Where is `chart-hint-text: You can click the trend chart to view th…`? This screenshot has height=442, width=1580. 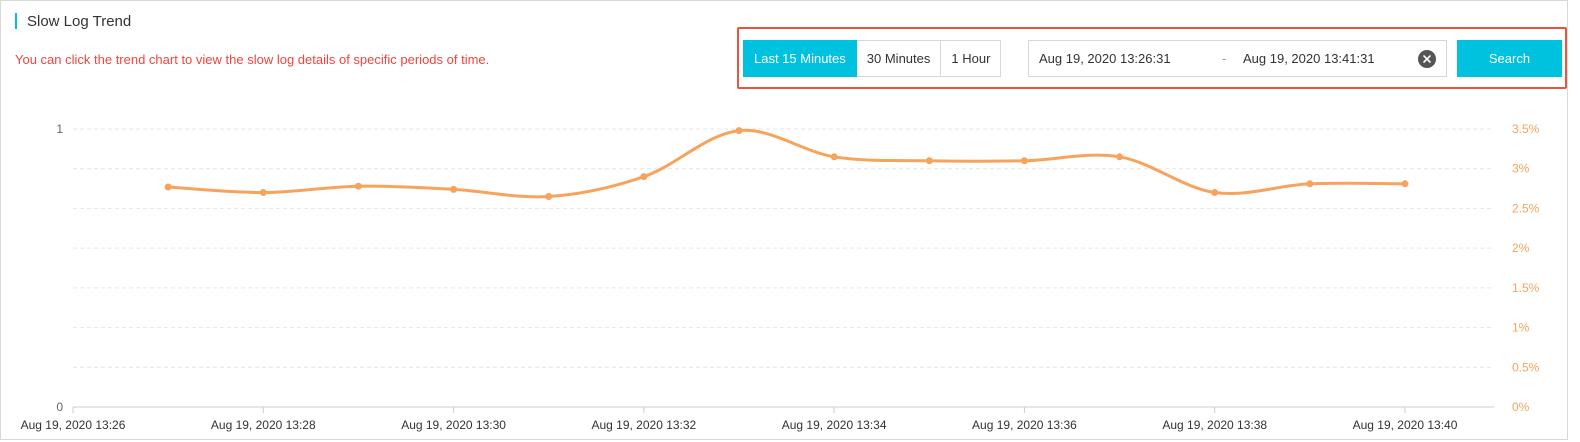
chart-hint-text: You can click the trend chart to view th… is located at coordinates (252, 59).